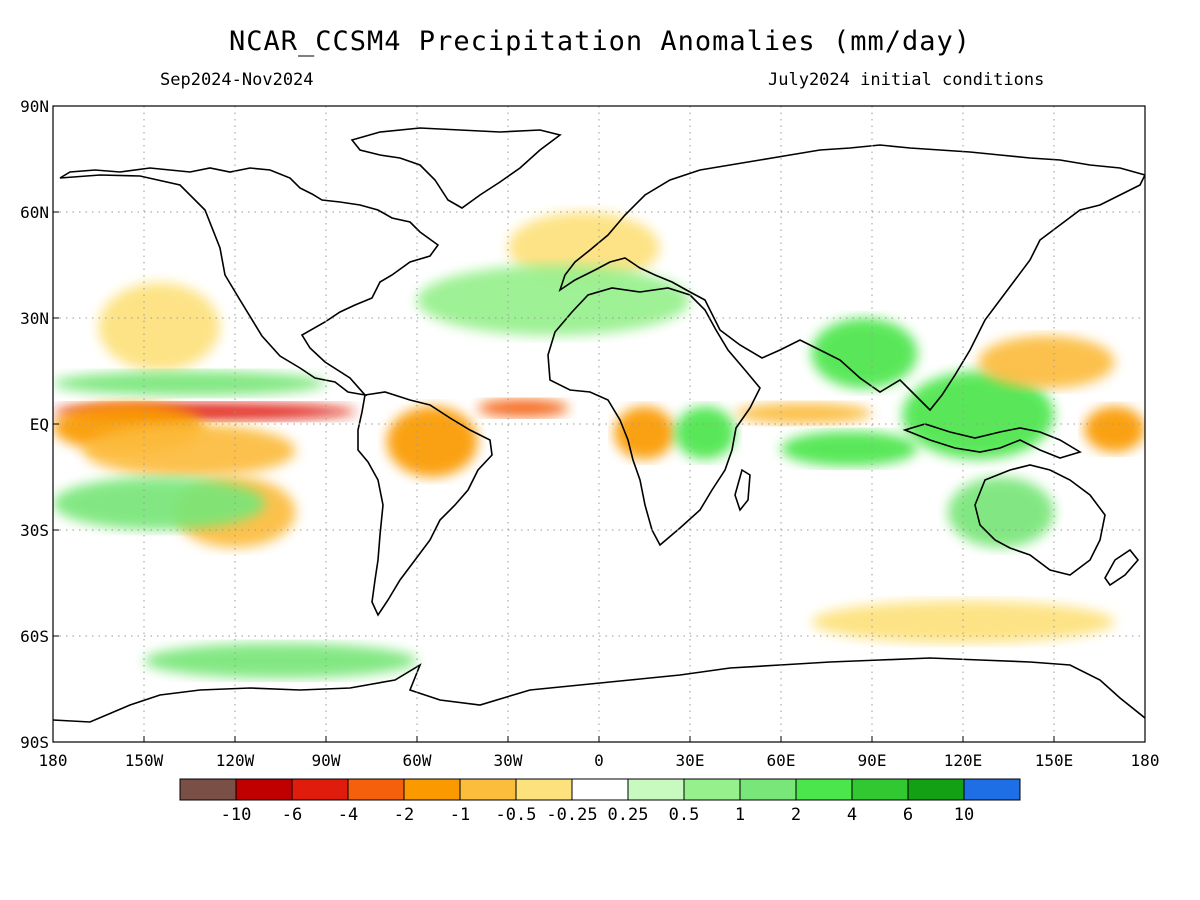  I want to click on lon-tick-label: 30E, so click(690, 760).